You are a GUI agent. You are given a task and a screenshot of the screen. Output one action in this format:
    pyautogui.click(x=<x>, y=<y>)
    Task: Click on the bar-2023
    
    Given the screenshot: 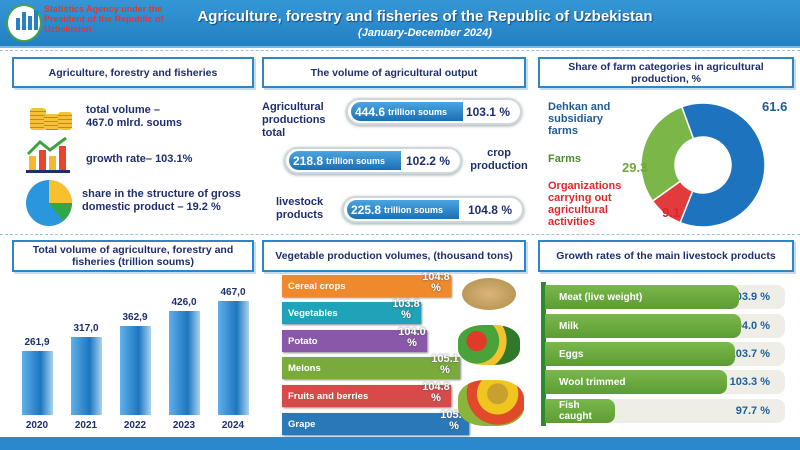 What is the action you would take?
    pyautogui.click(x=184, y=362)
    